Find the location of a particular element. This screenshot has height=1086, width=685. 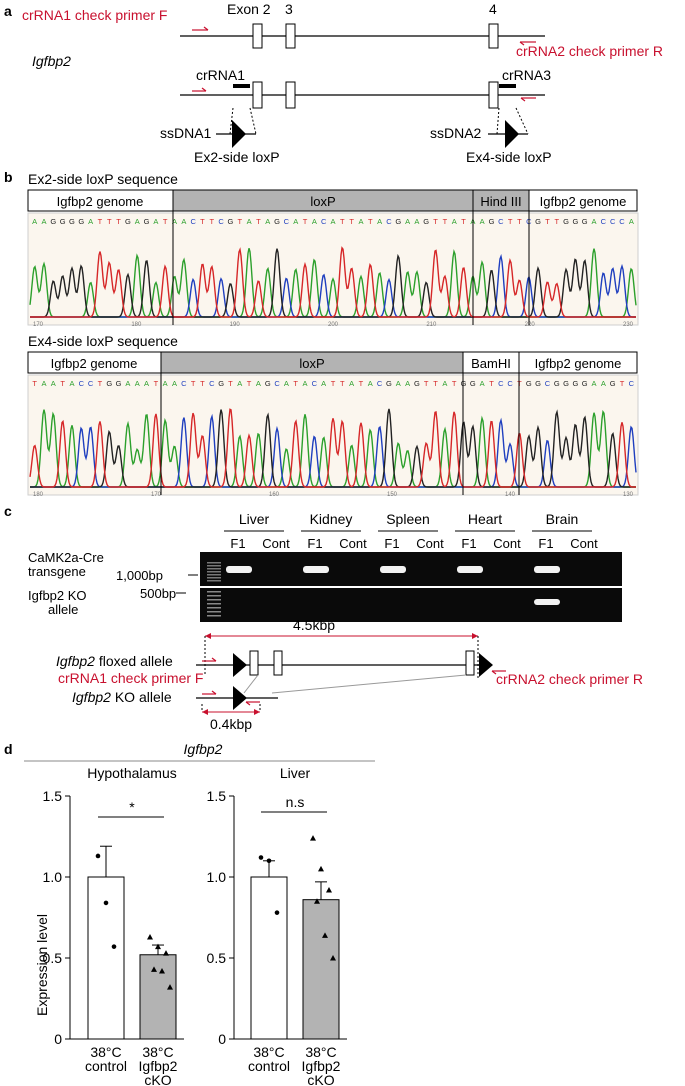

floxed-label: Igfbp2 floxed allele is located at coordinates (114, 661).